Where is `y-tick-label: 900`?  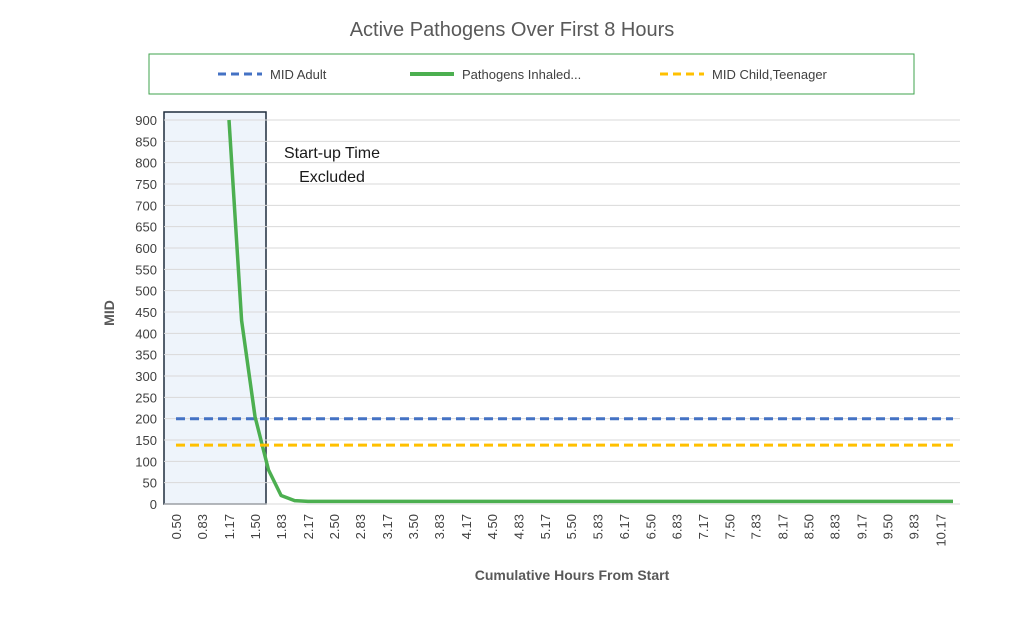
y-tick-label: 900 is located at coordinates (146, 120).